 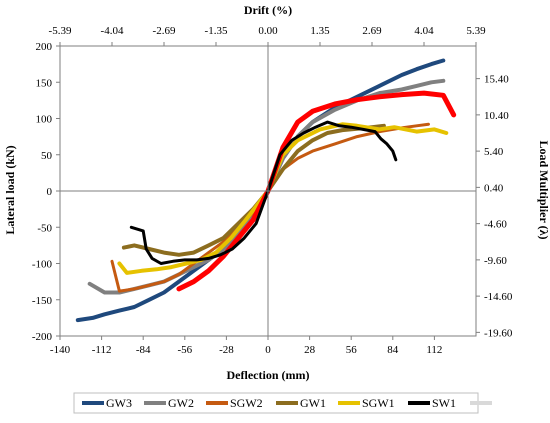 I want to click on legend-label: SW1, so click(x=444, y=403).